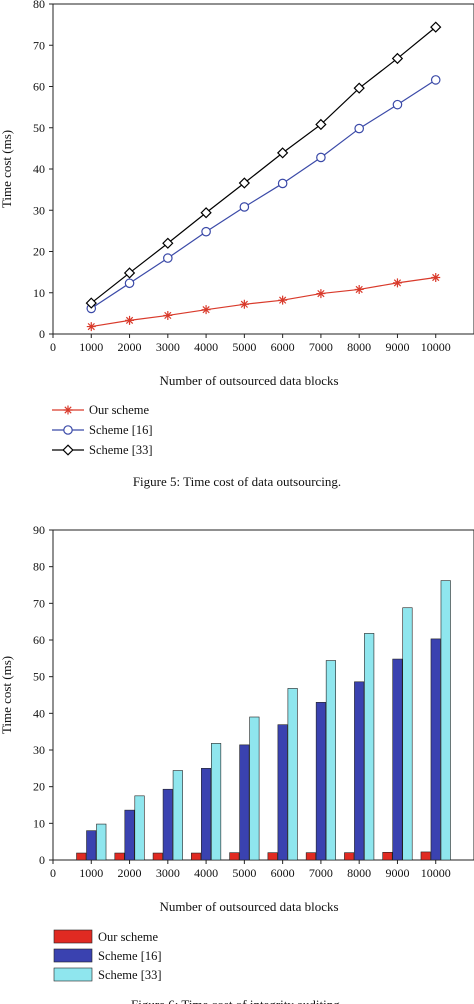 The image size is (474, 1004). Describe the element at coordinates (121, 430) in the screenshot. I see `legend-label: Scheme [16]` at that location.